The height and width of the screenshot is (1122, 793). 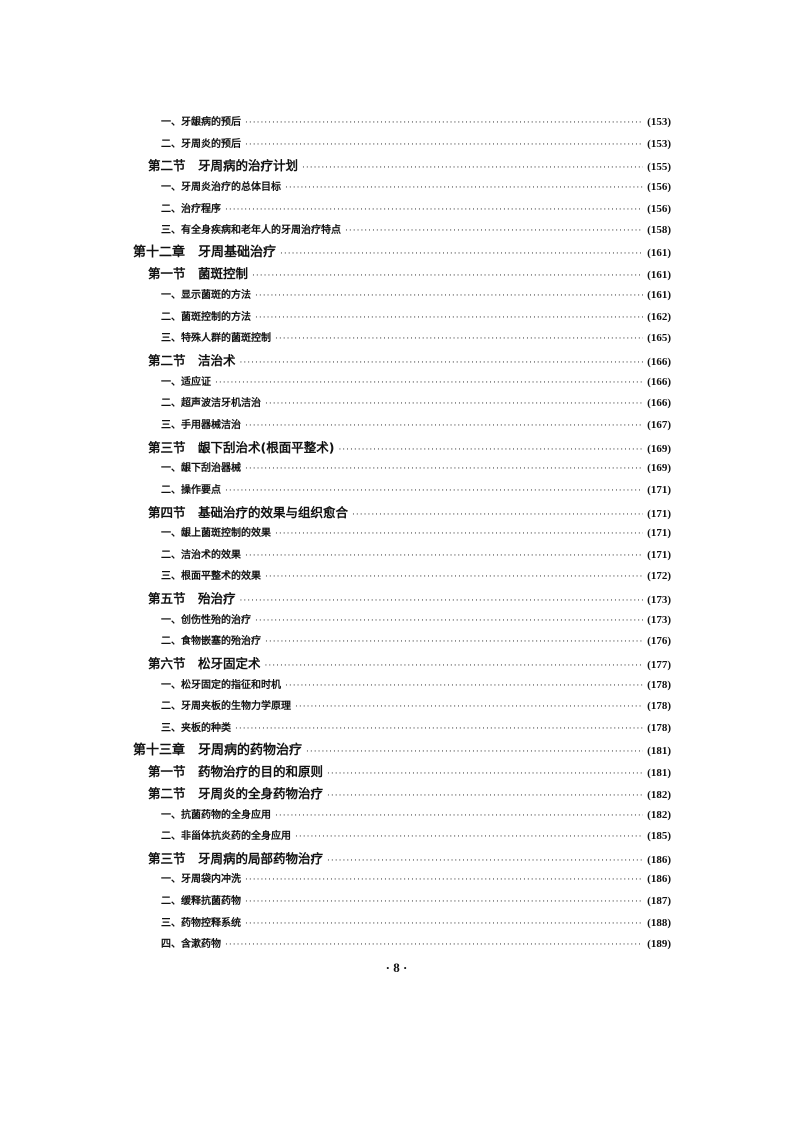 I want to click on toc-title: 一、牙周袋内冲洗, so click(x=201, y=880).